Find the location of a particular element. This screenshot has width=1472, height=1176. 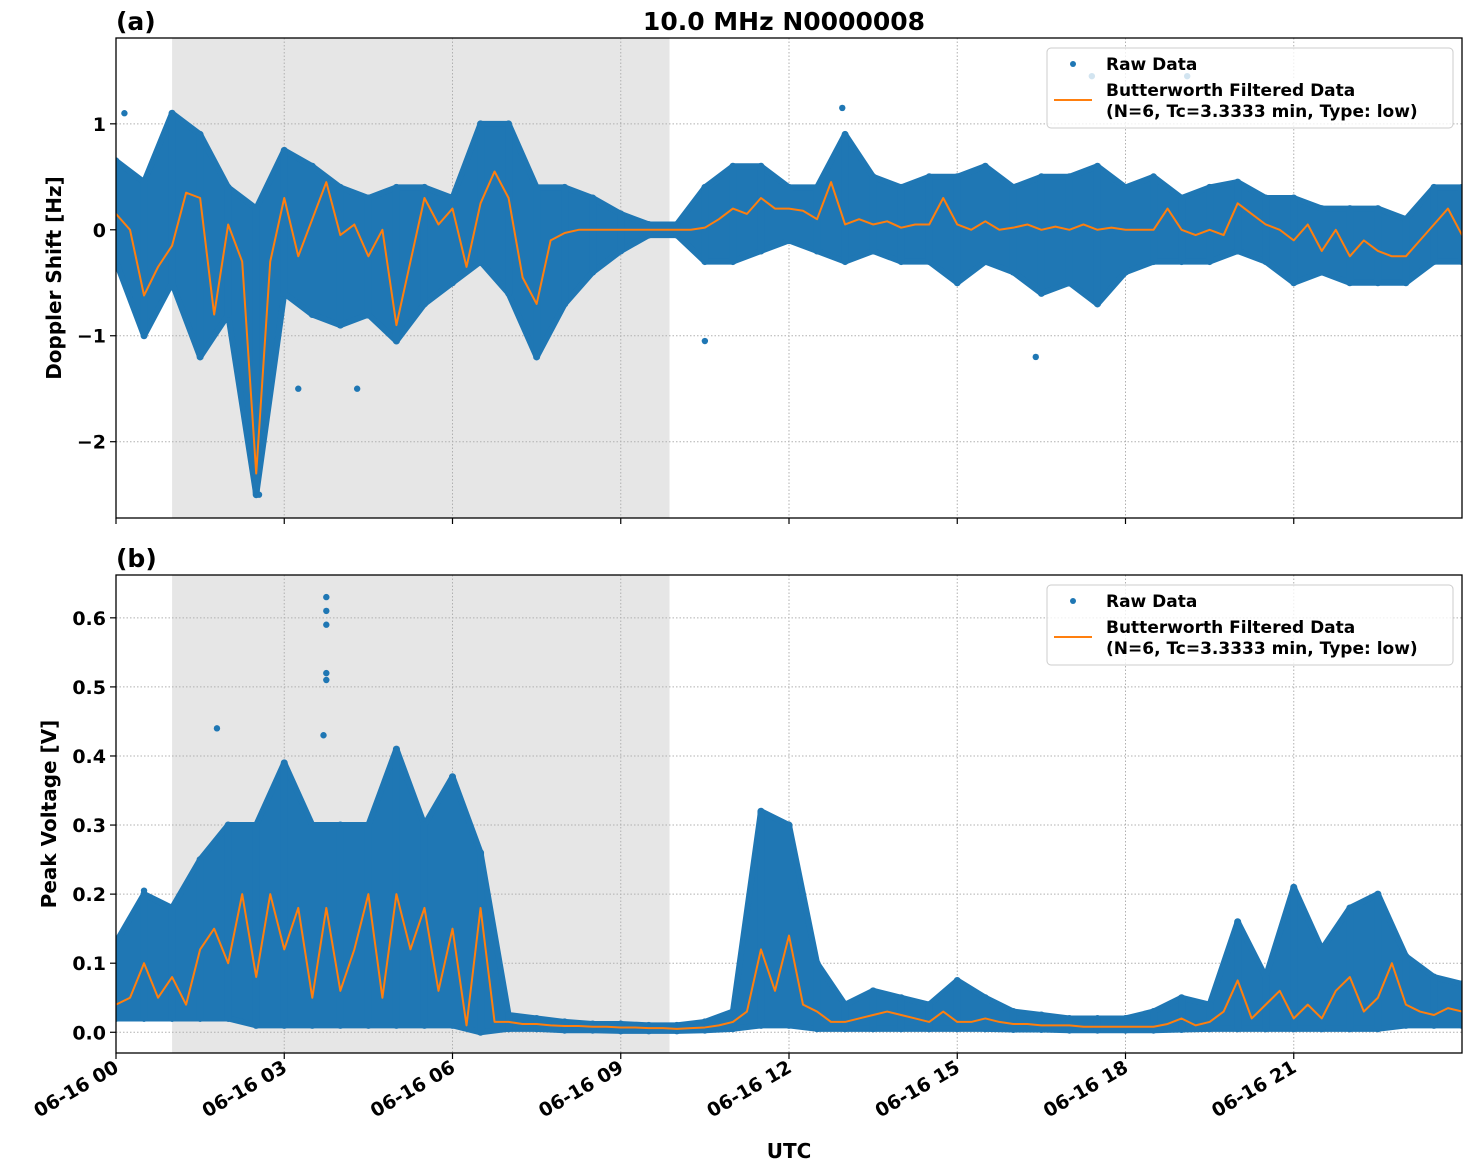

y-tick-label: −1 is located at coordinates (91, 337).